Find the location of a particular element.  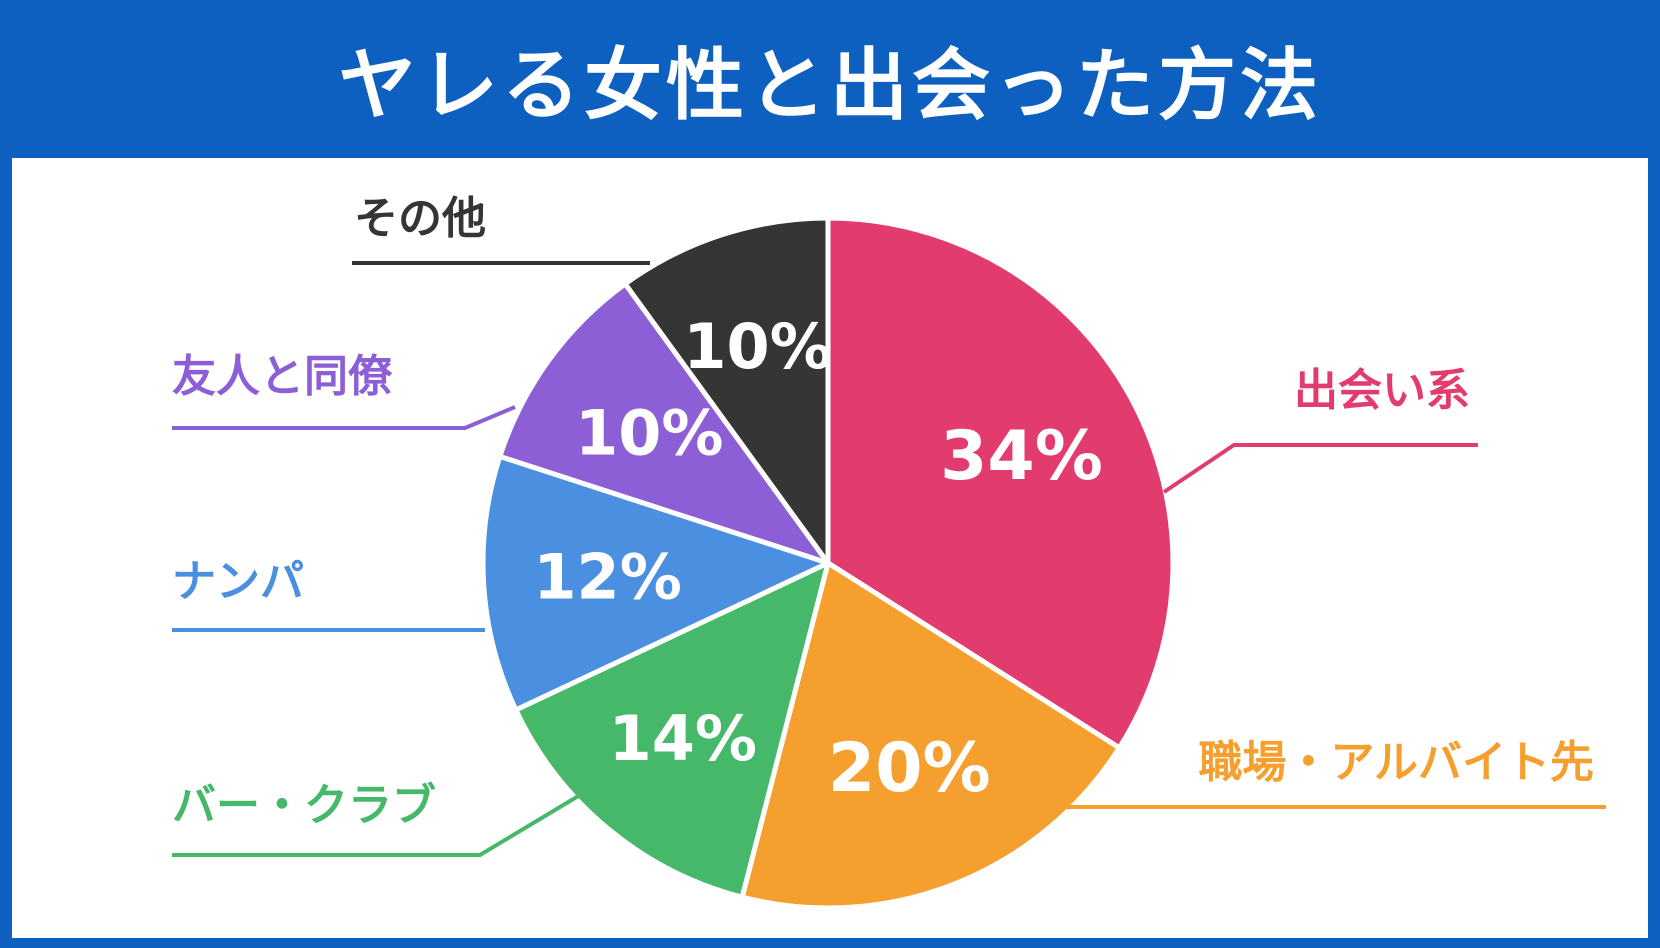

slice-value-label: 20% is located at coordinates (909, 768).